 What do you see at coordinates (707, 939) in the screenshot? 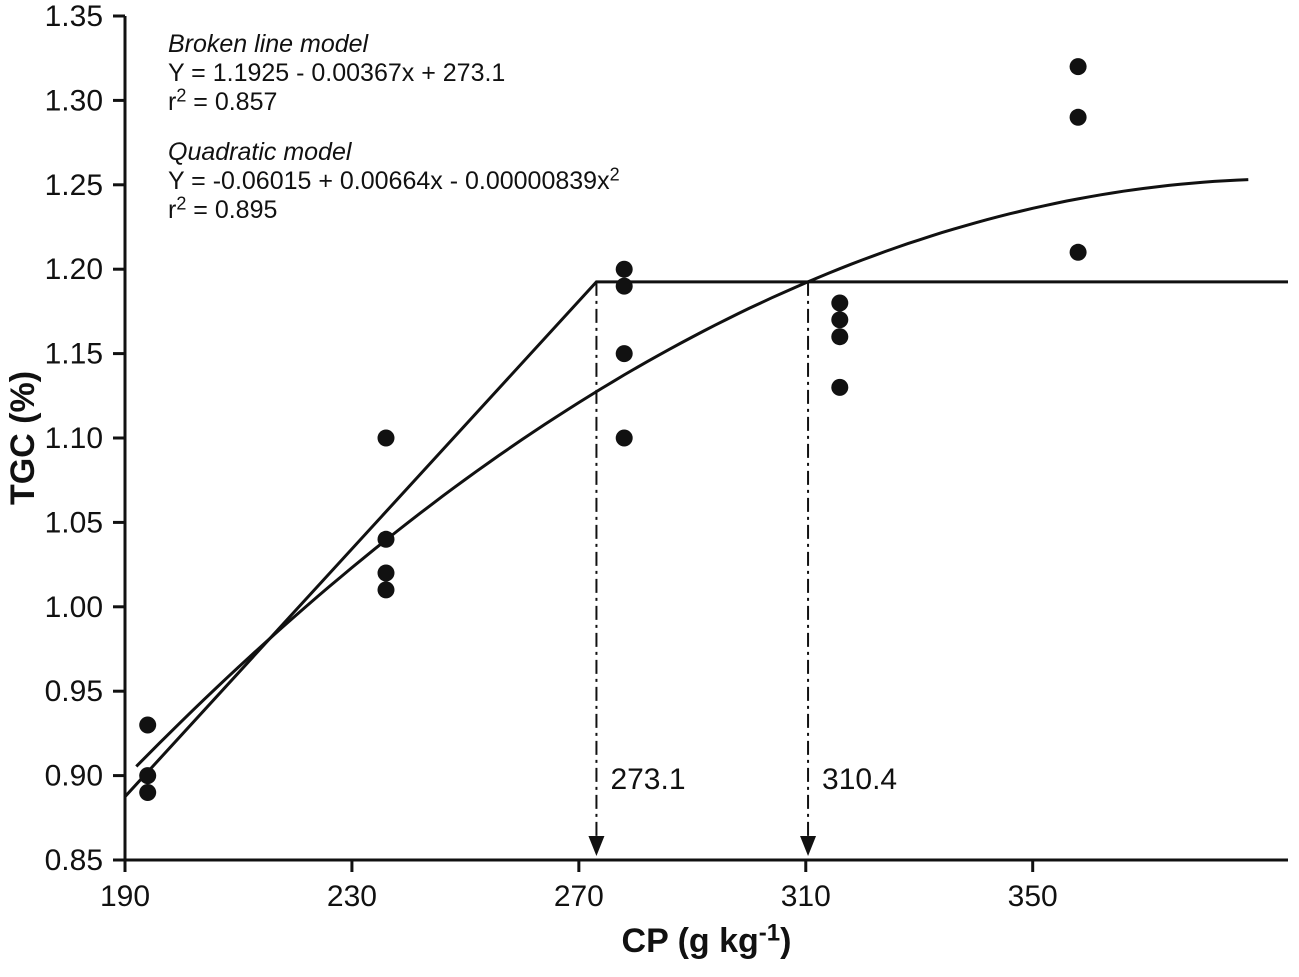
I see `x-axis-title: CP (g kg-1)` at bounding box center [707, 939].